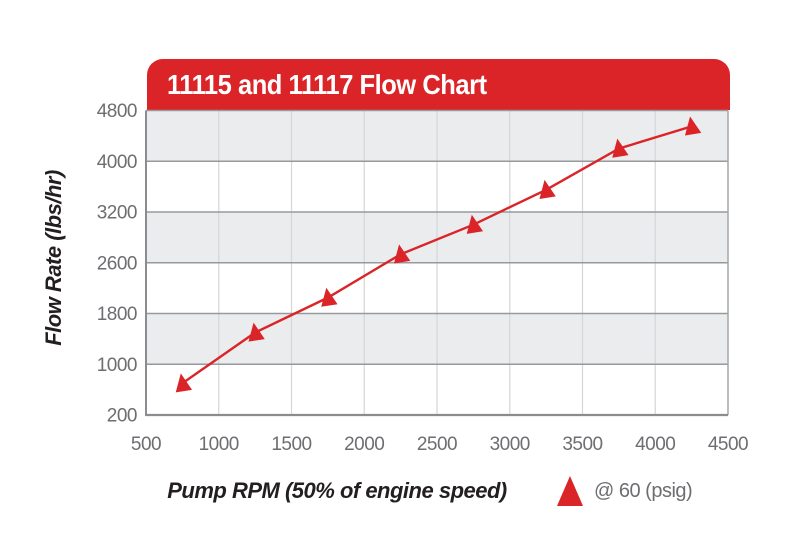  I want to click on y-tick-label: 1000, so click(117, 365).